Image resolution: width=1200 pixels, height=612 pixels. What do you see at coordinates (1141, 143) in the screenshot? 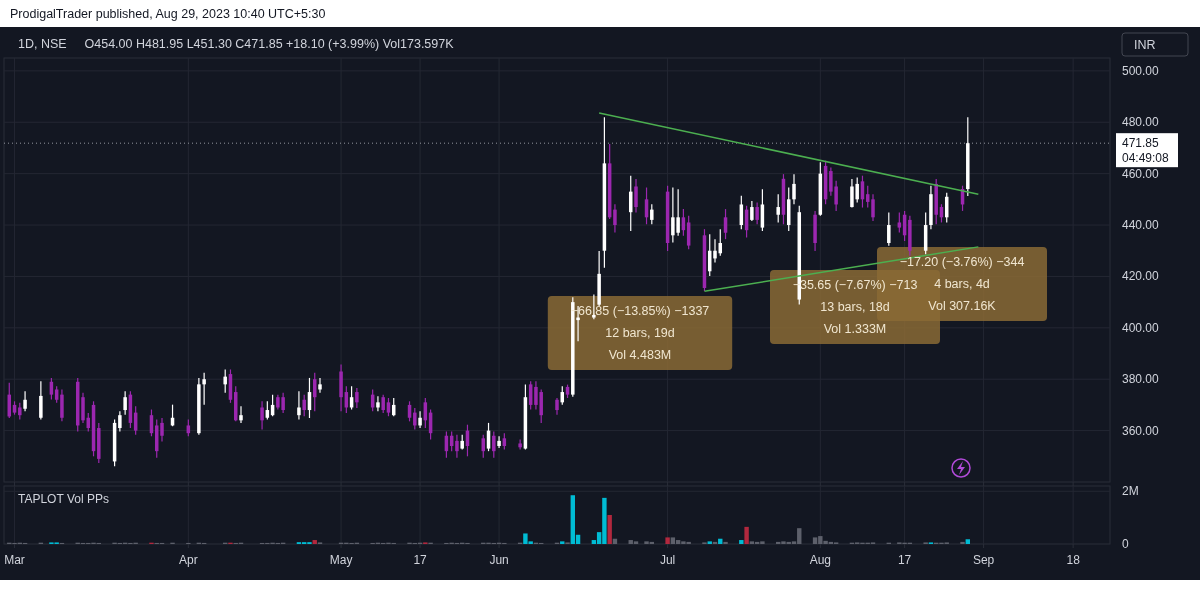
I see `ref-line-label: 471.85` at bounding box center [1141, 143].